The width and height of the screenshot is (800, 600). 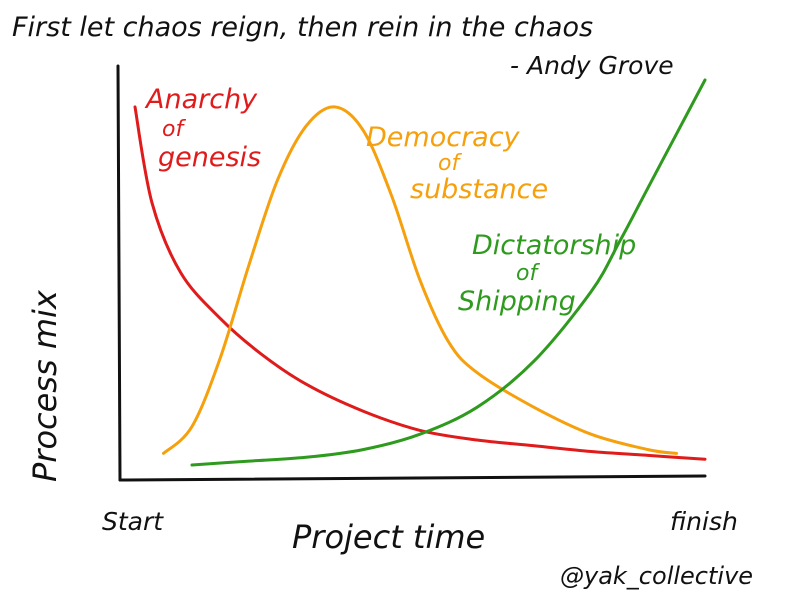 I want to click on series-label-democracy-line1: Democracy, so click(x=443, y=137).